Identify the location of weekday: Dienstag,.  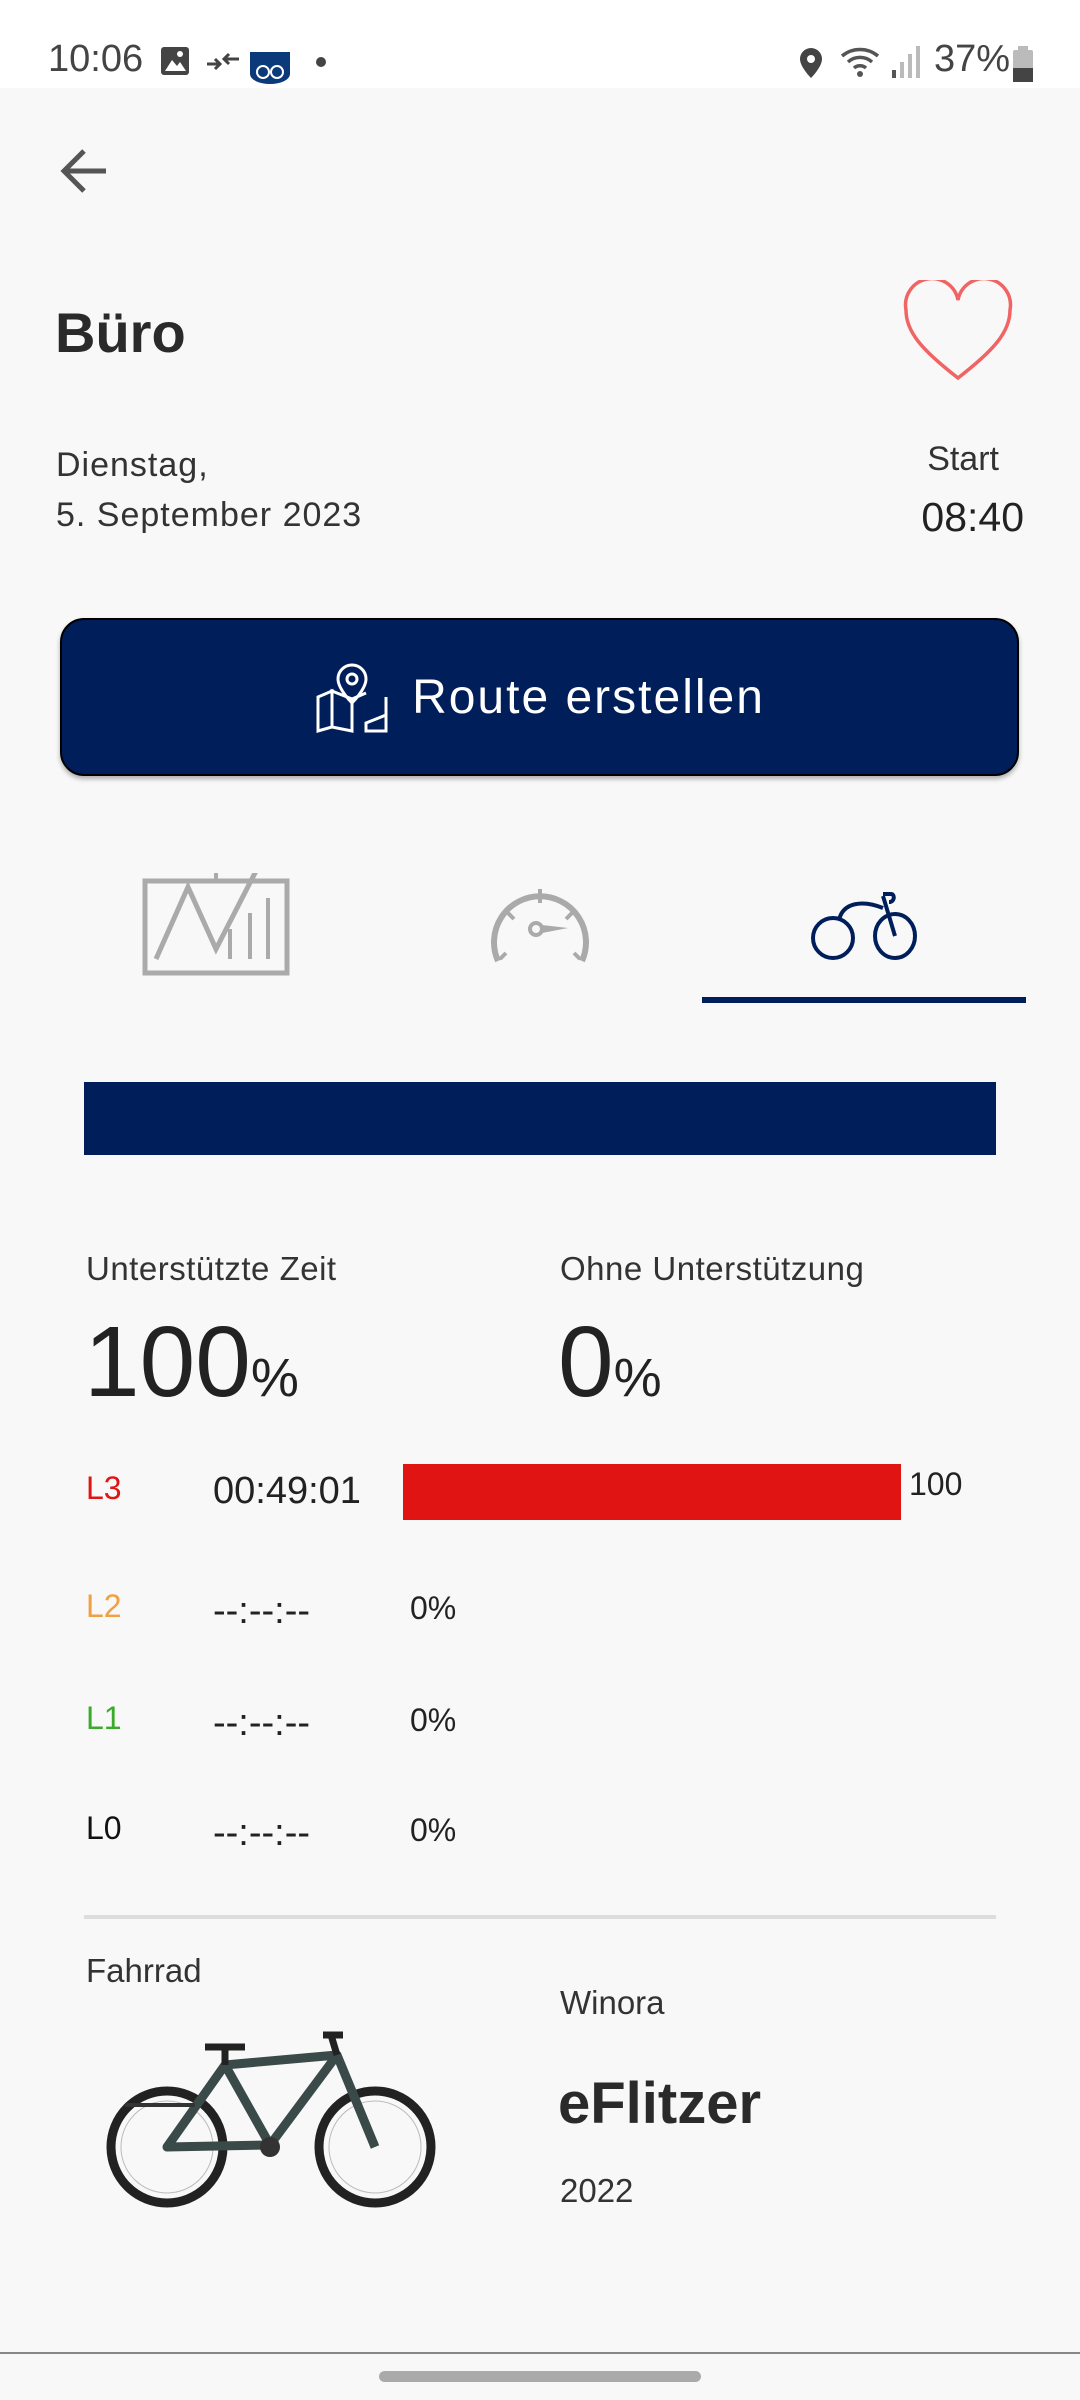
(132, 465).